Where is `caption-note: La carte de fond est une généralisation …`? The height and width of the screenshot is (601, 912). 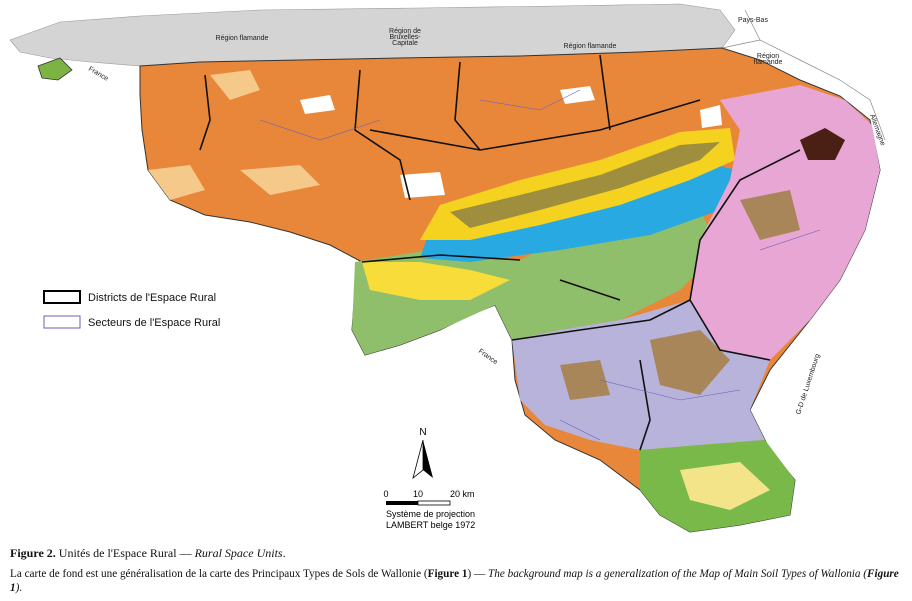
caption-note: La carte de fond est une généralisation … is located at coordinates (455, 581).